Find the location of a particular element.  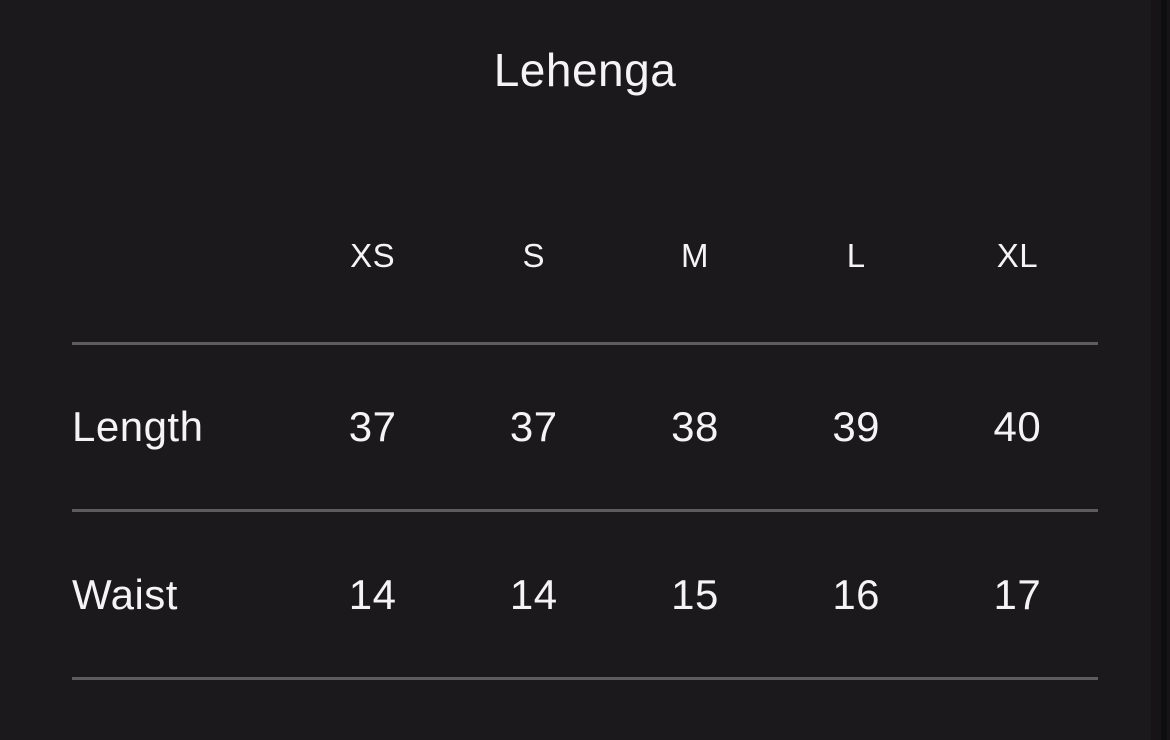

cell-length-m: 38 is located at coordinates (695, 426).